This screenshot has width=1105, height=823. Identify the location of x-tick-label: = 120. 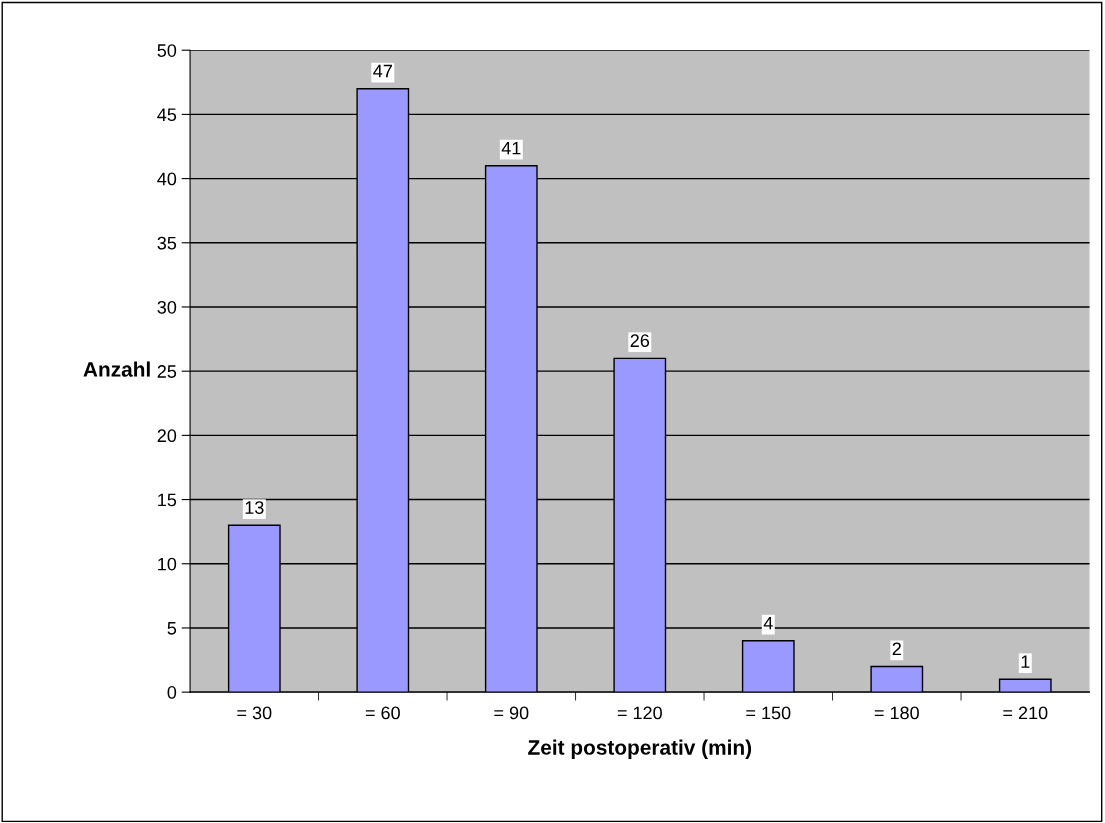
(639, 713).